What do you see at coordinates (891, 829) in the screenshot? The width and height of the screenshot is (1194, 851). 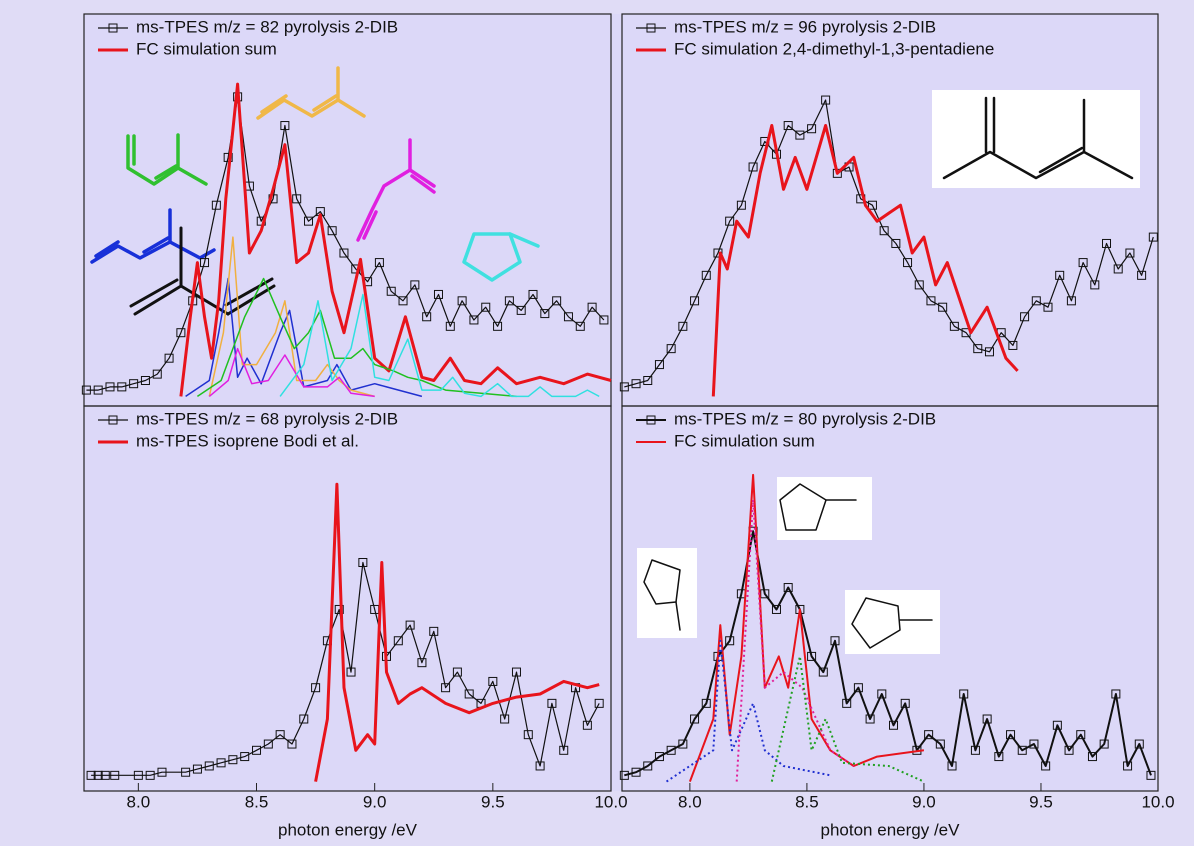 I see `x-axis-label: photon energy /eV` at bounding box center [891, 829].